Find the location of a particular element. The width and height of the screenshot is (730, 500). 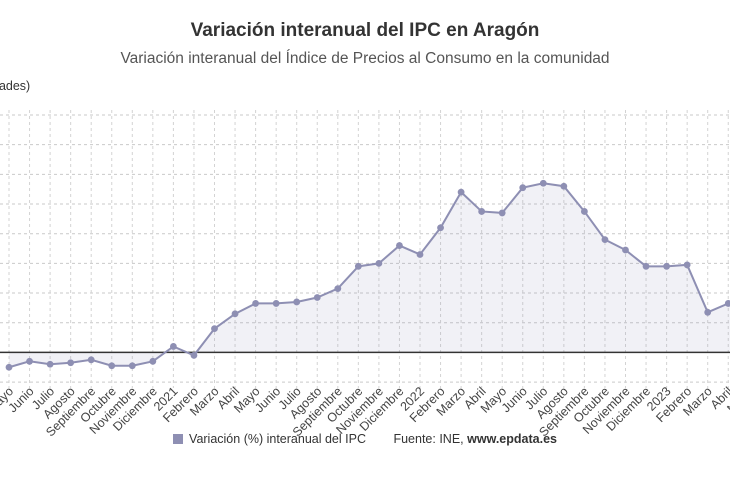

legend-series-label: Variación (%) interanual del IPC is located at coordinates (277, 439).